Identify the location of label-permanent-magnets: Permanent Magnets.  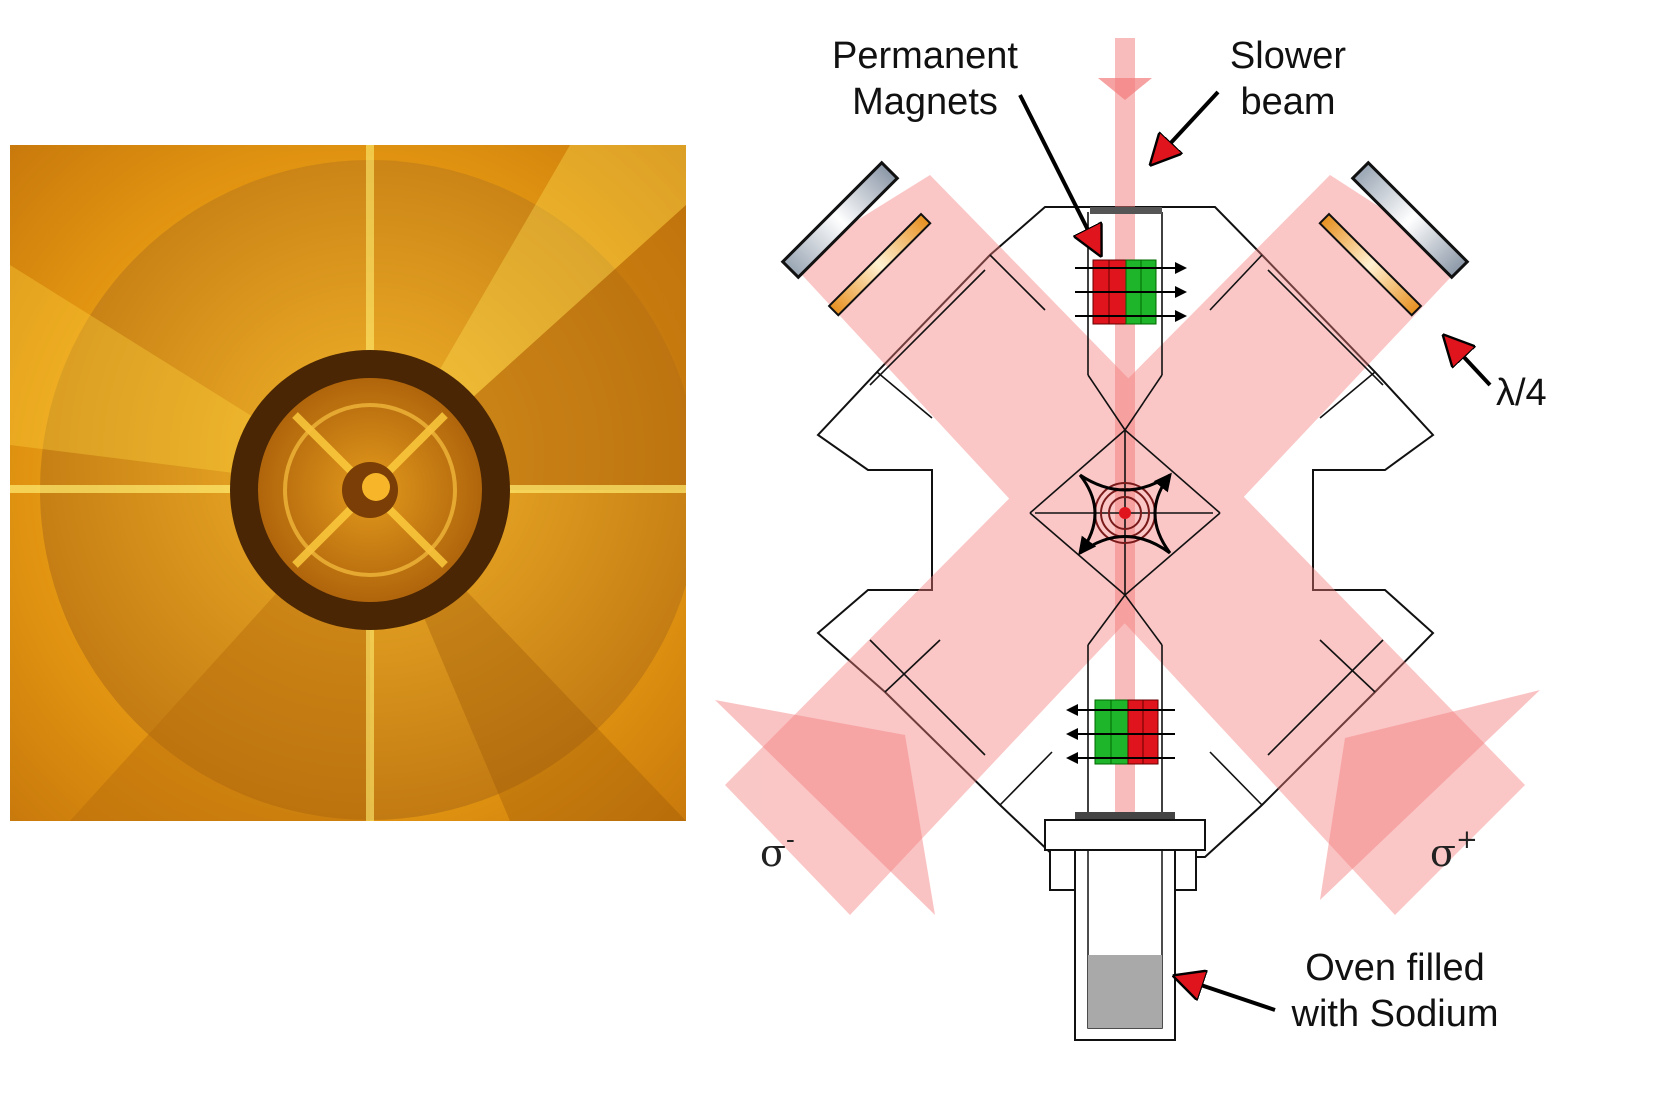
(925, 79).